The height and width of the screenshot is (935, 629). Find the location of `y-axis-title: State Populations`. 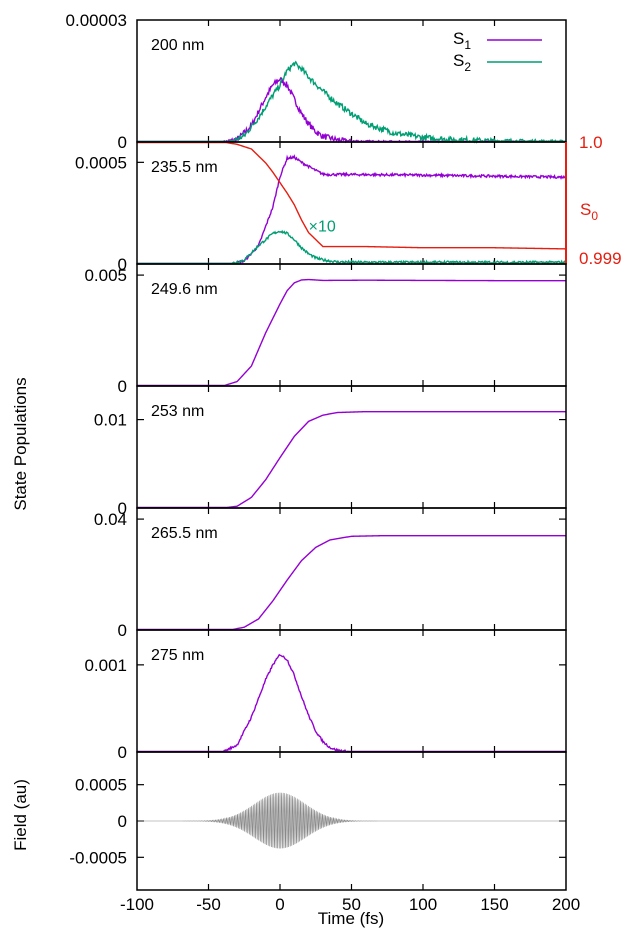

y-axis-title: State Populations is located at coordinates (20, 443).